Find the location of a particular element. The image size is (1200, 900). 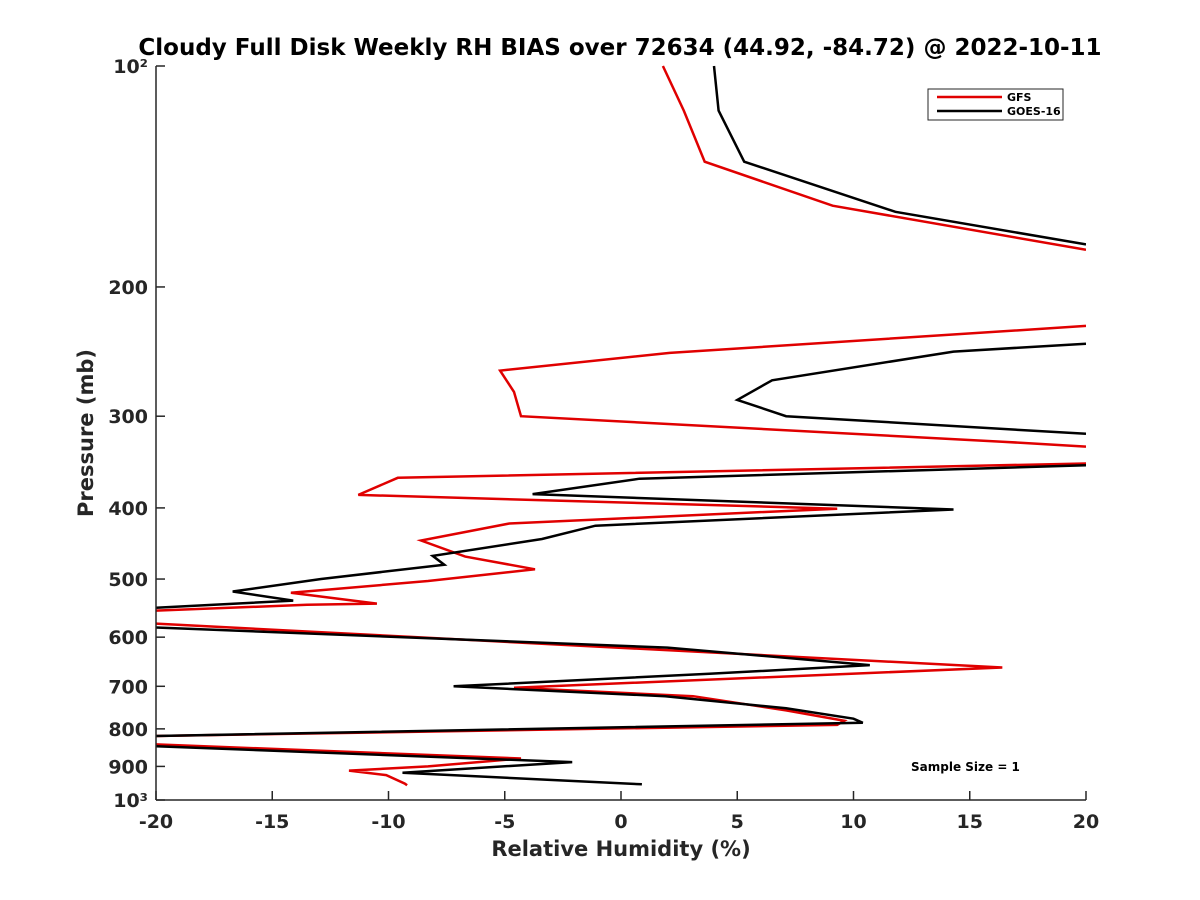

y-tick-label: 900 is located at coordinates (128, 767).